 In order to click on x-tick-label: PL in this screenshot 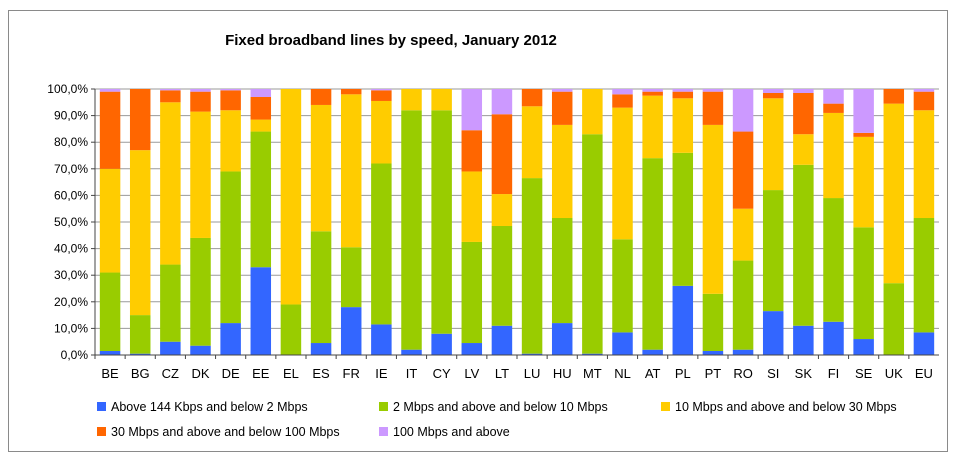, I will do `click(683, 373)`.